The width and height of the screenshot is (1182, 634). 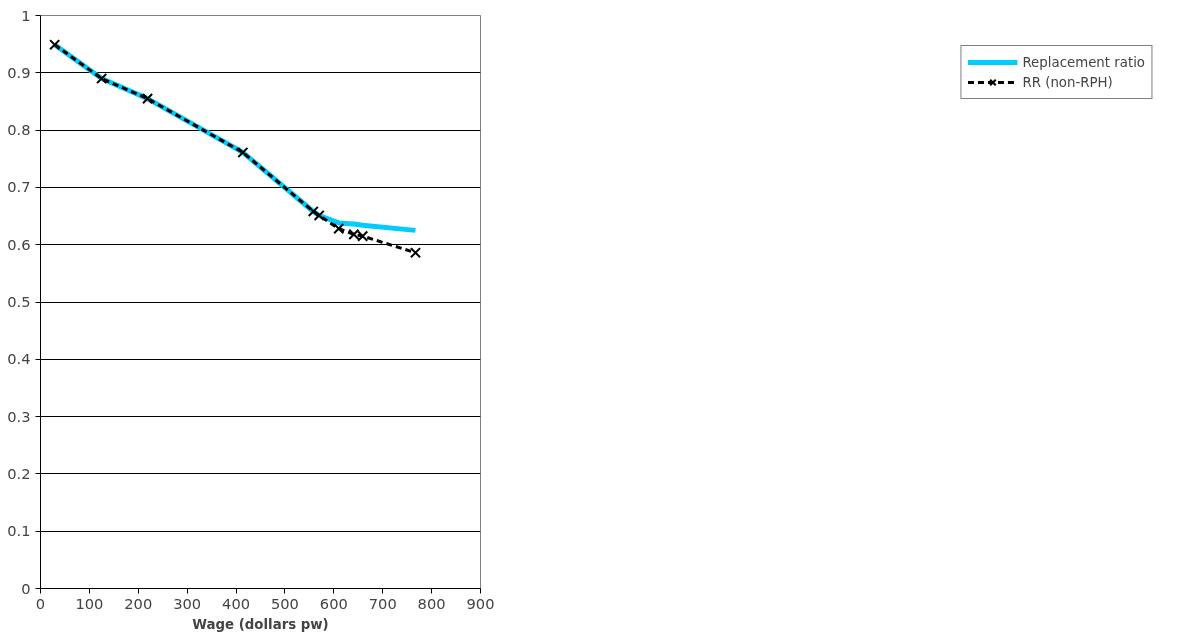 I want to click on x-axis-title: Wage (dollars pw), so click(x=260, y=624).